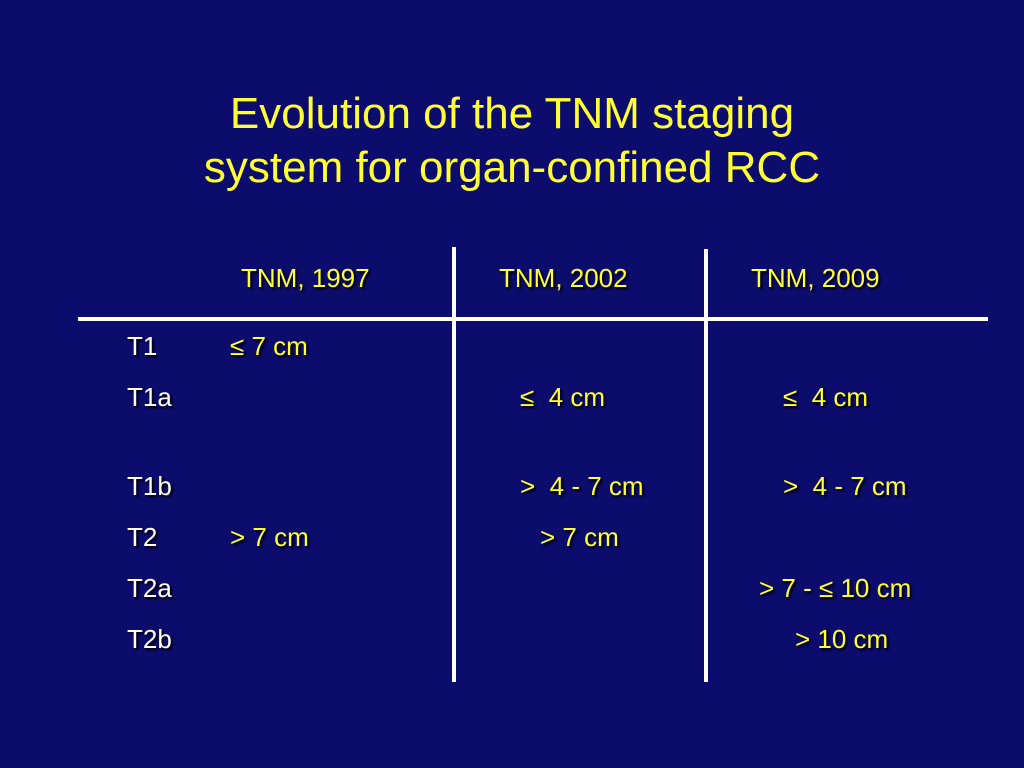 The image size is (1024, 768). Describe the element at coordinates (512, 168) in the screenshot. I see `title-line-2: system for organ-confined RCC` at that location.